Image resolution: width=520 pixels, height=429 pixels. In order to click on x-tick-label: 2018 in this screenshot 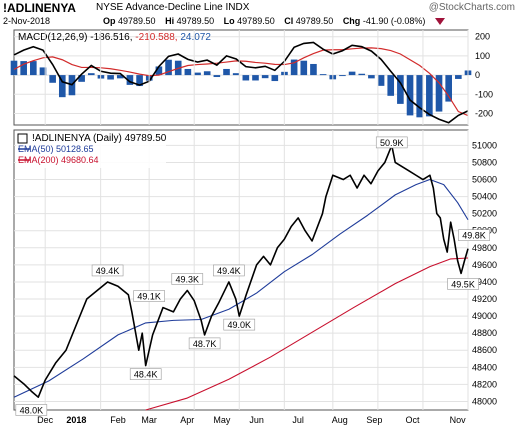, I will do `click(76, 420)`.